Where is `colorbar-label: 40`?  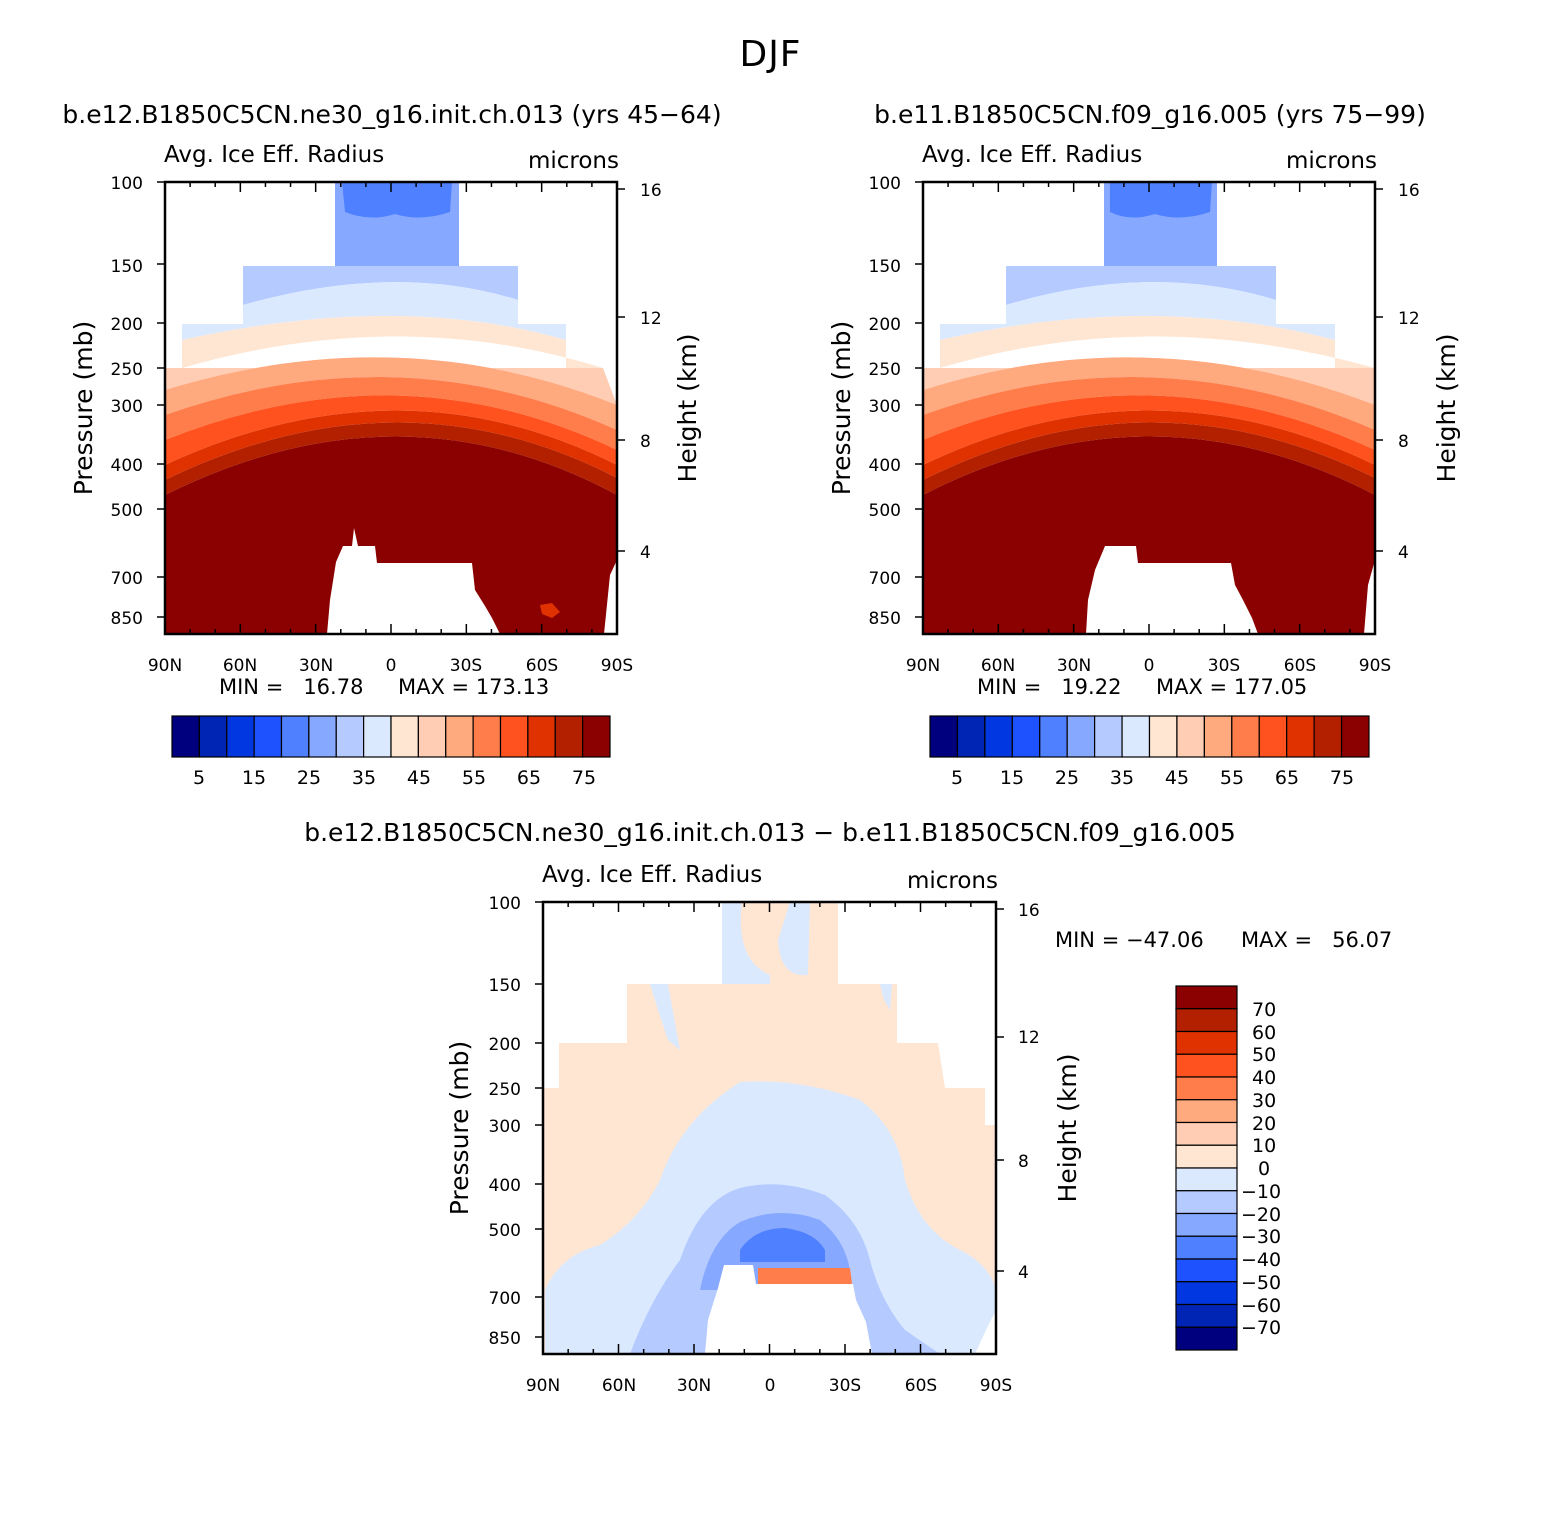
colorbar-label: 40 is located at coordinates (1264, 1078).